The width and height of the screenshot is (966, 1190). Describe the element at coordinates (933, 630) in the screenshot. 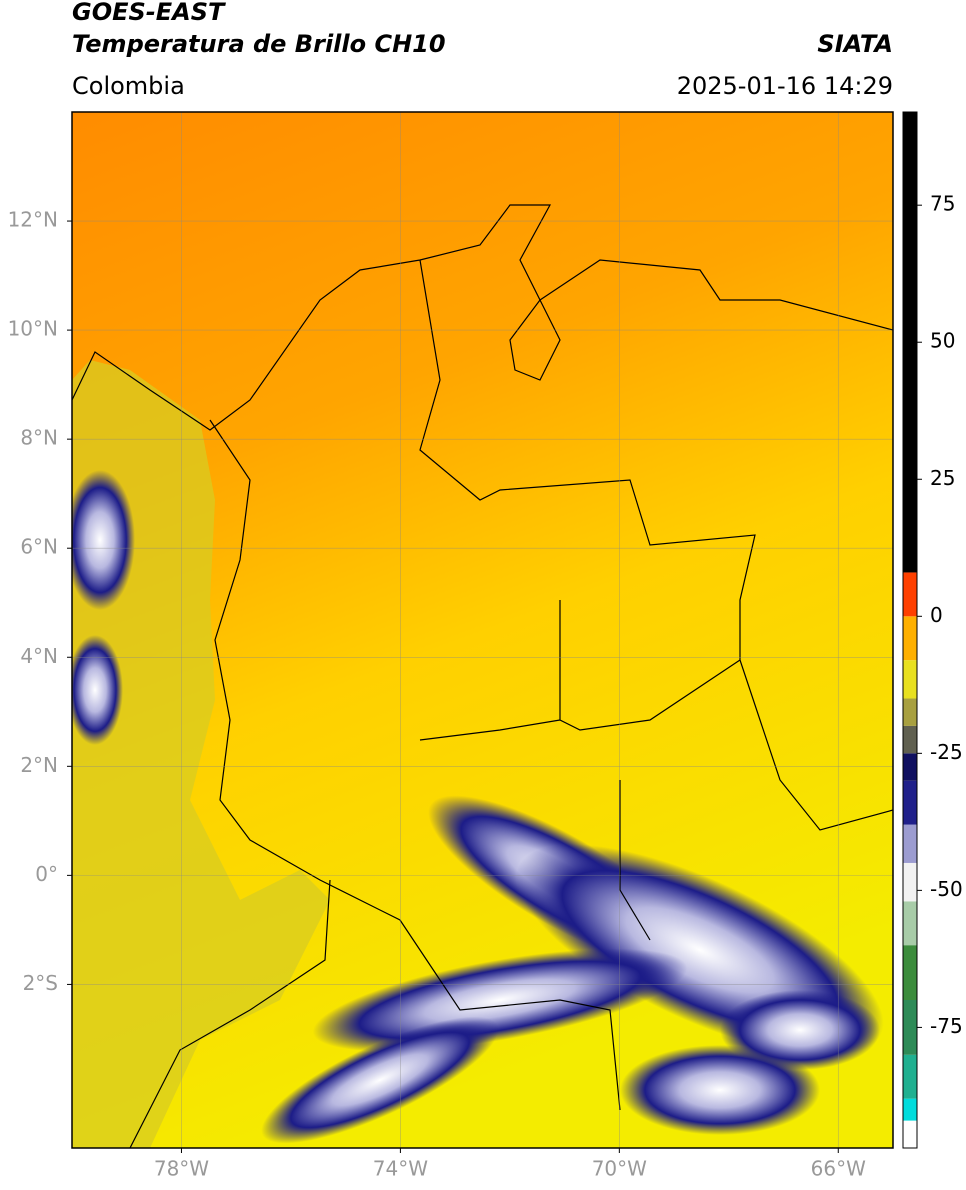

I see `colorbar: 75 50 25 0 -25 -50 -75` at that location.